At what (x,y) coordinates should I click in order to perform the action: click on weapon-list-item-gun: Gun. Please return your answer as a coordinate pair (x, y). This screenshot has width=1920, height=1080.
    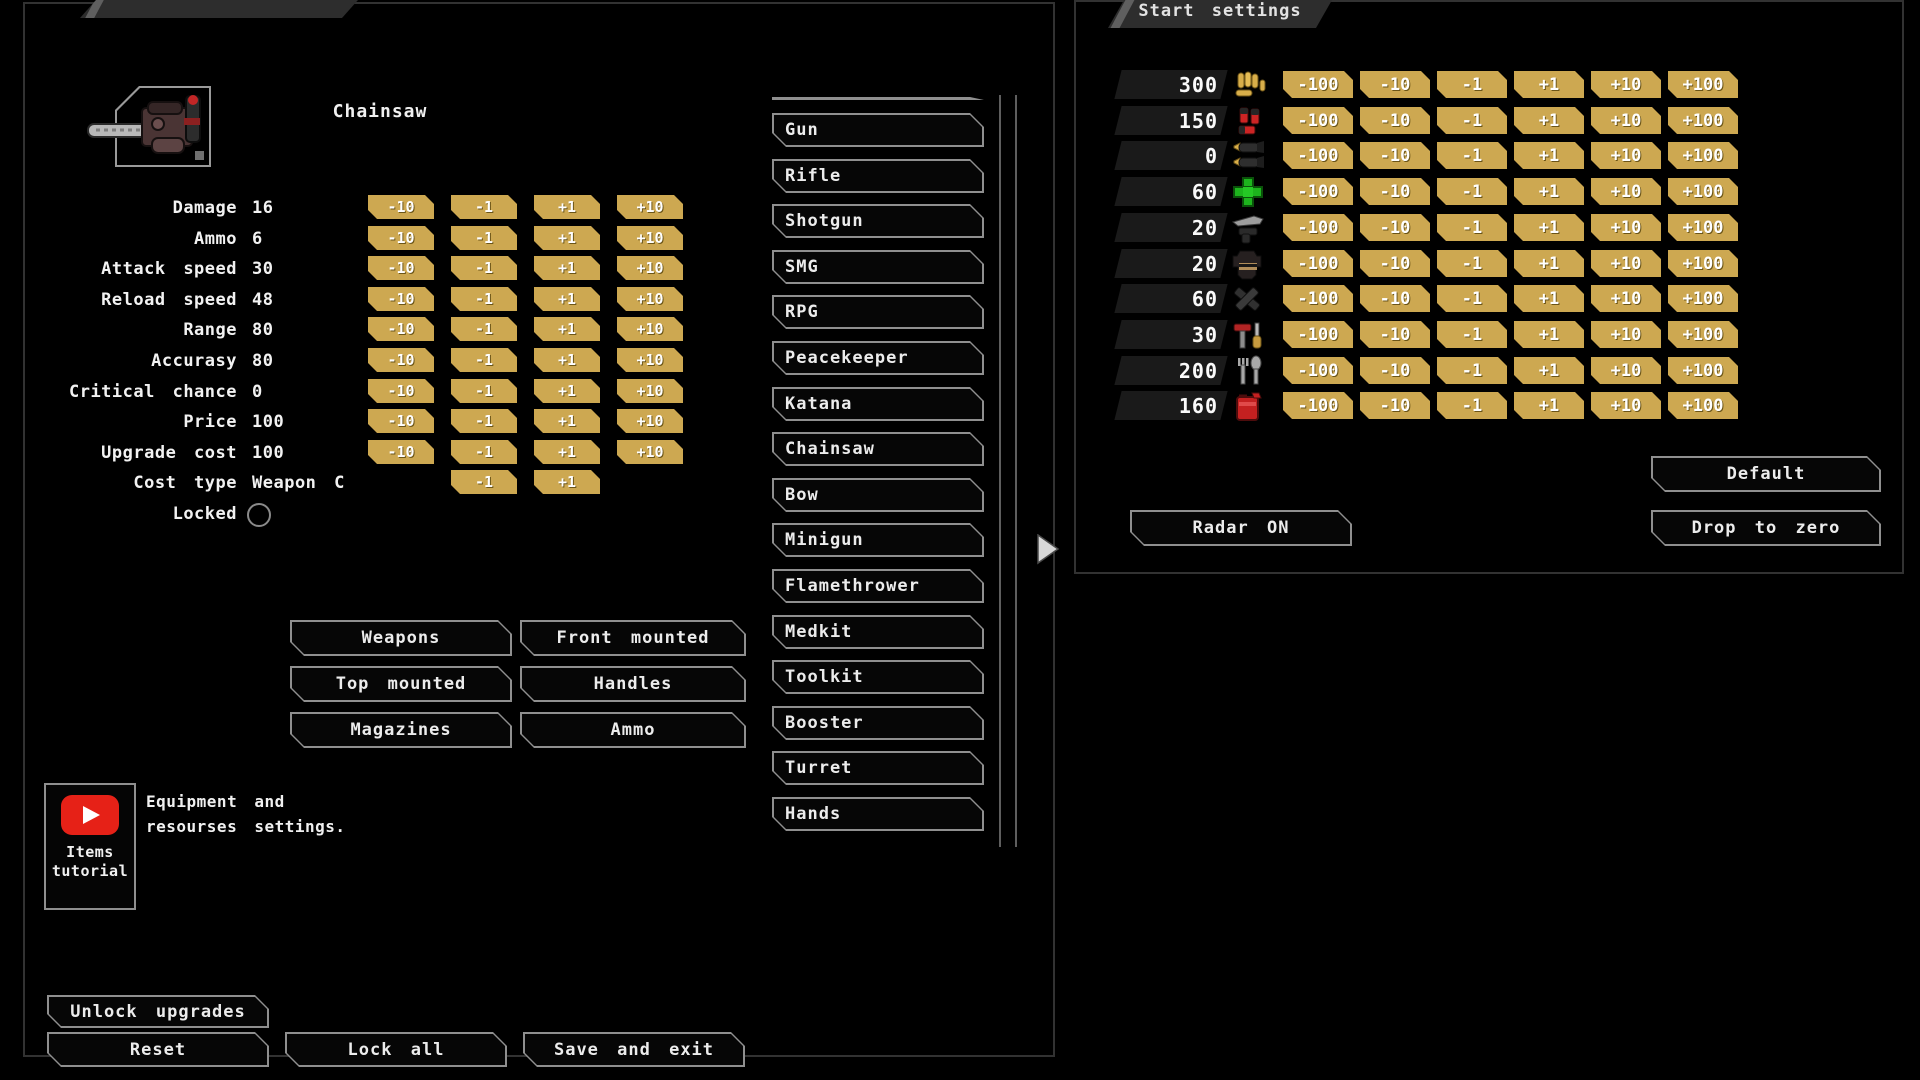
    Looking at the image, I should click on (878, 130).